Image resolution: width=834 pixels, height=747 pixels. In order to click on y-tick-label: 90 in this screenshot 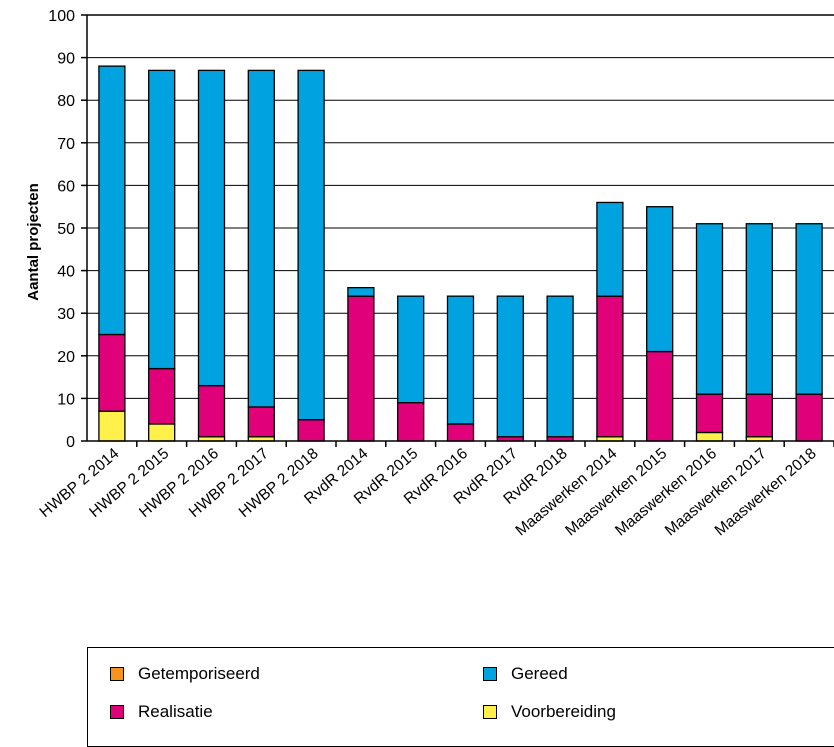, I will do `click(66, 59)`.